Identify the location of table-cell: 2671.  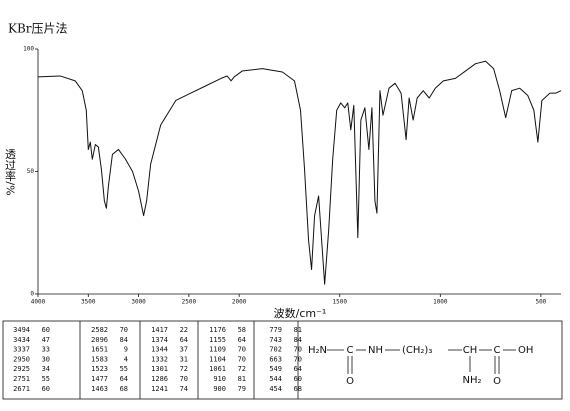
(21, 389).